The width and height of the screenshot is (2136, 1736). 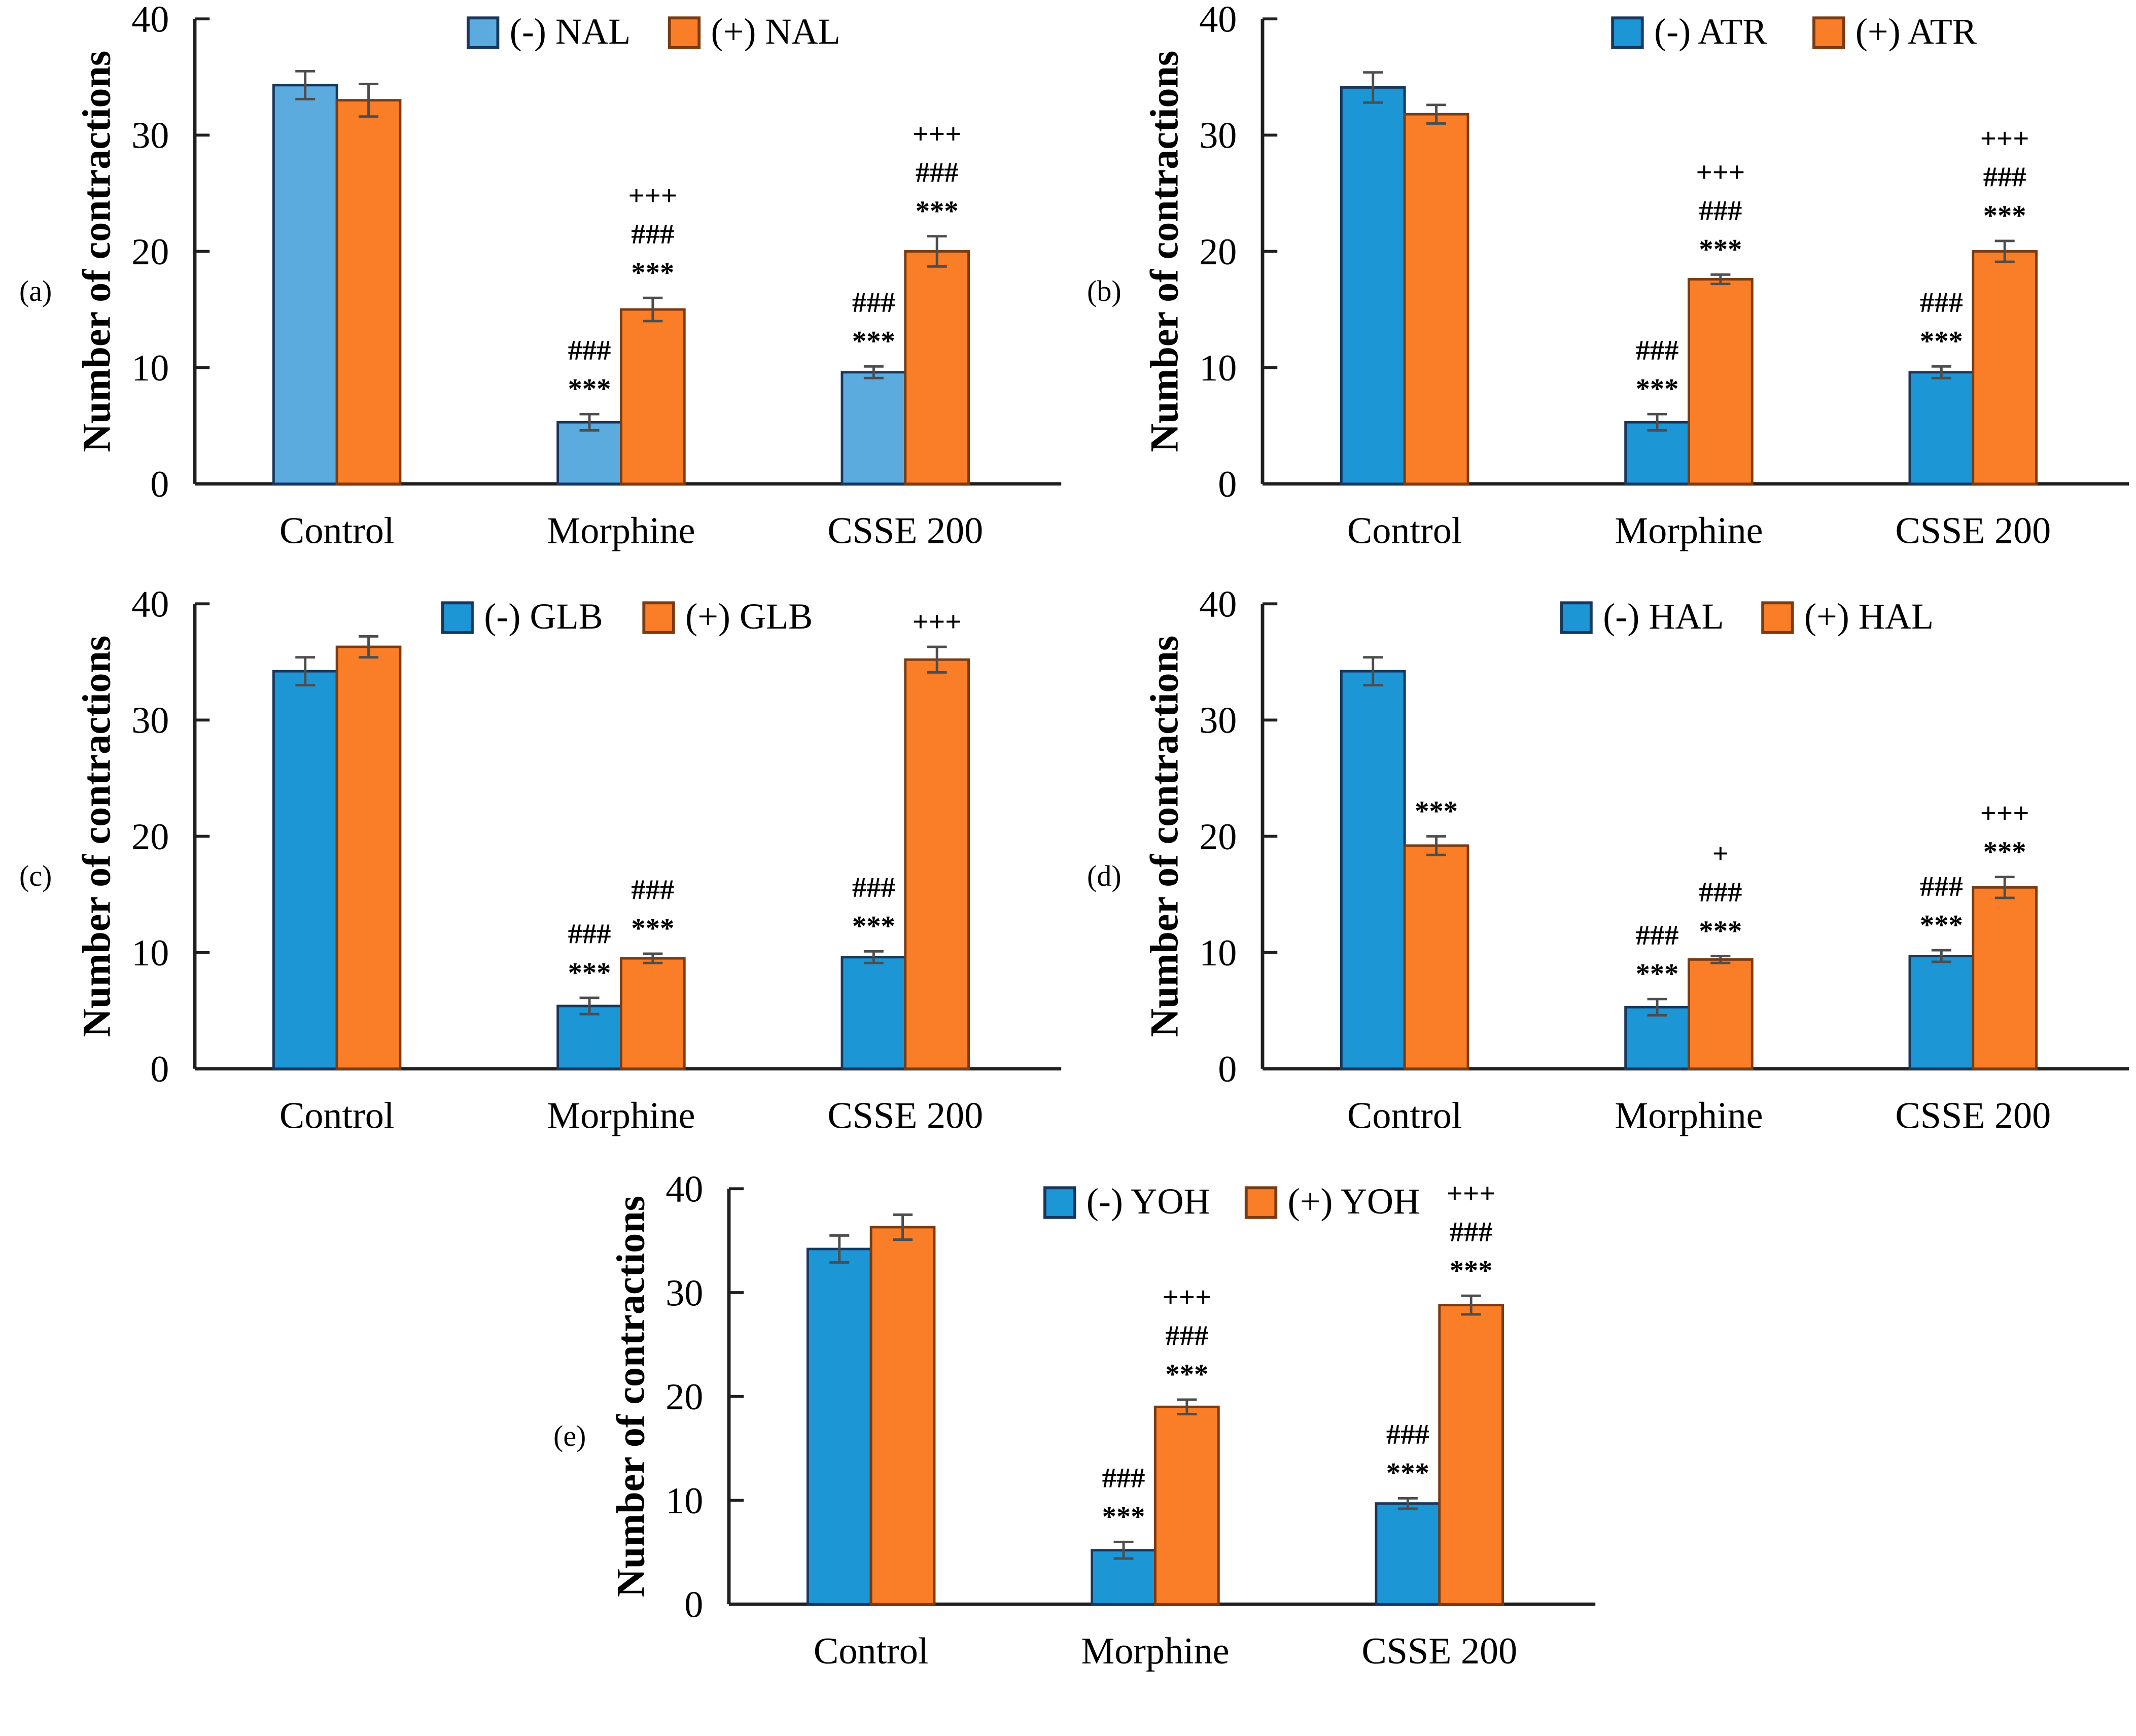 I want to click on svg-text: (-) HAL, so click(x=1663, y=616).